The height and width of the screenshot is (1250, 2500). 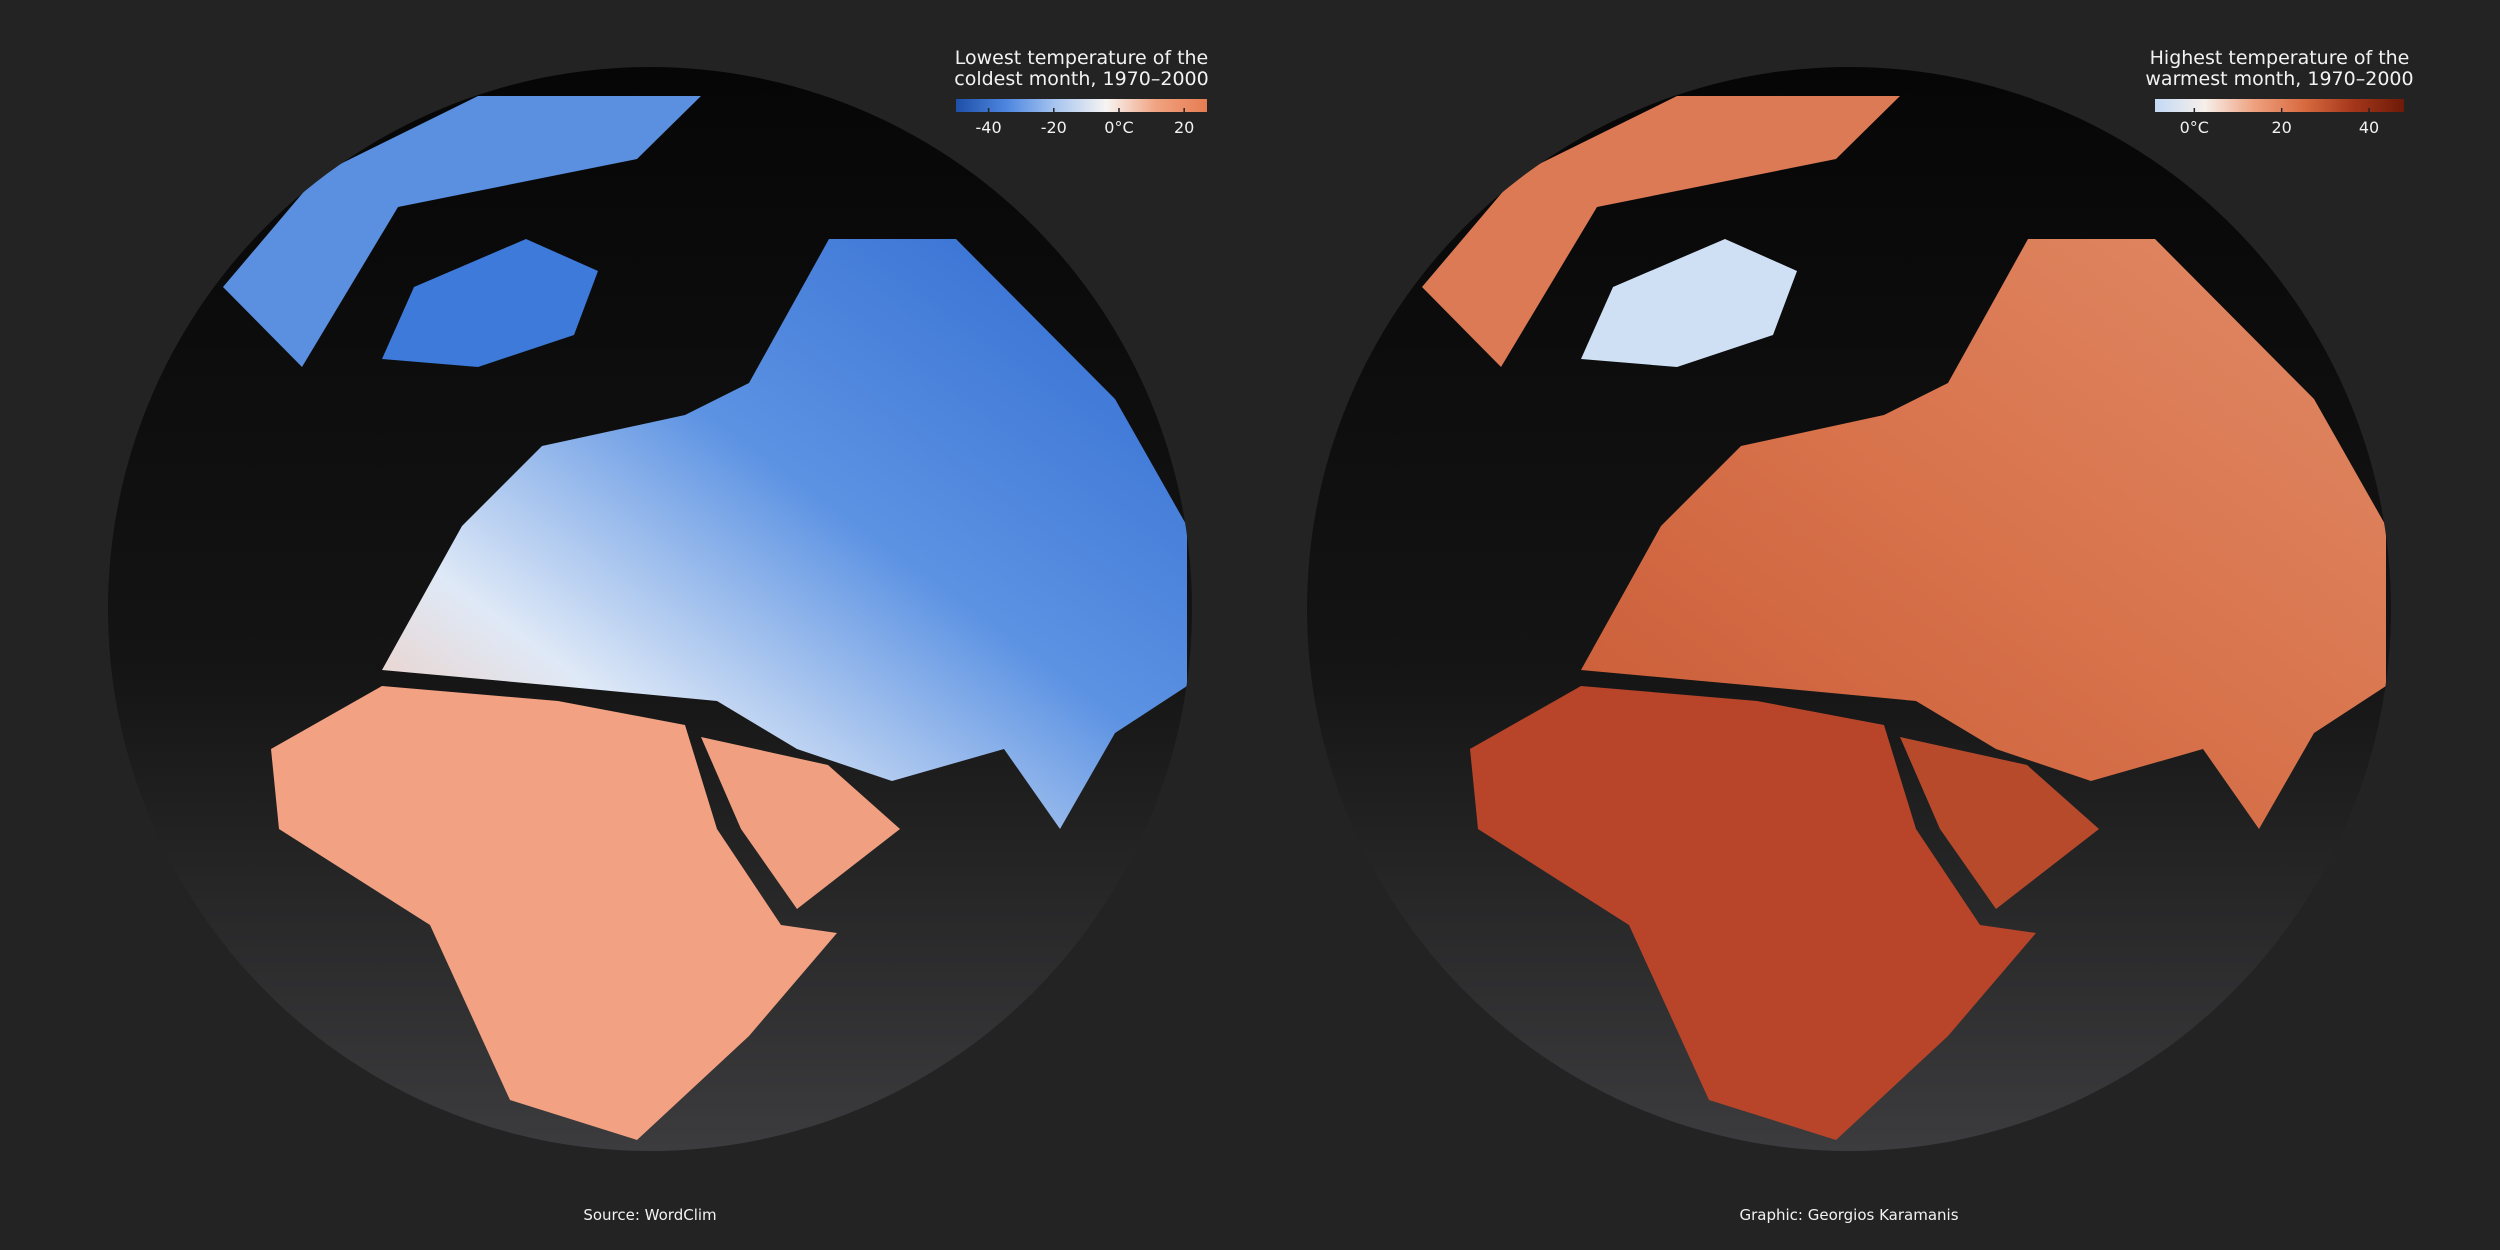 I want to click on legend-title: coldest month, 1970–2000, so click(x=1081, y=79).